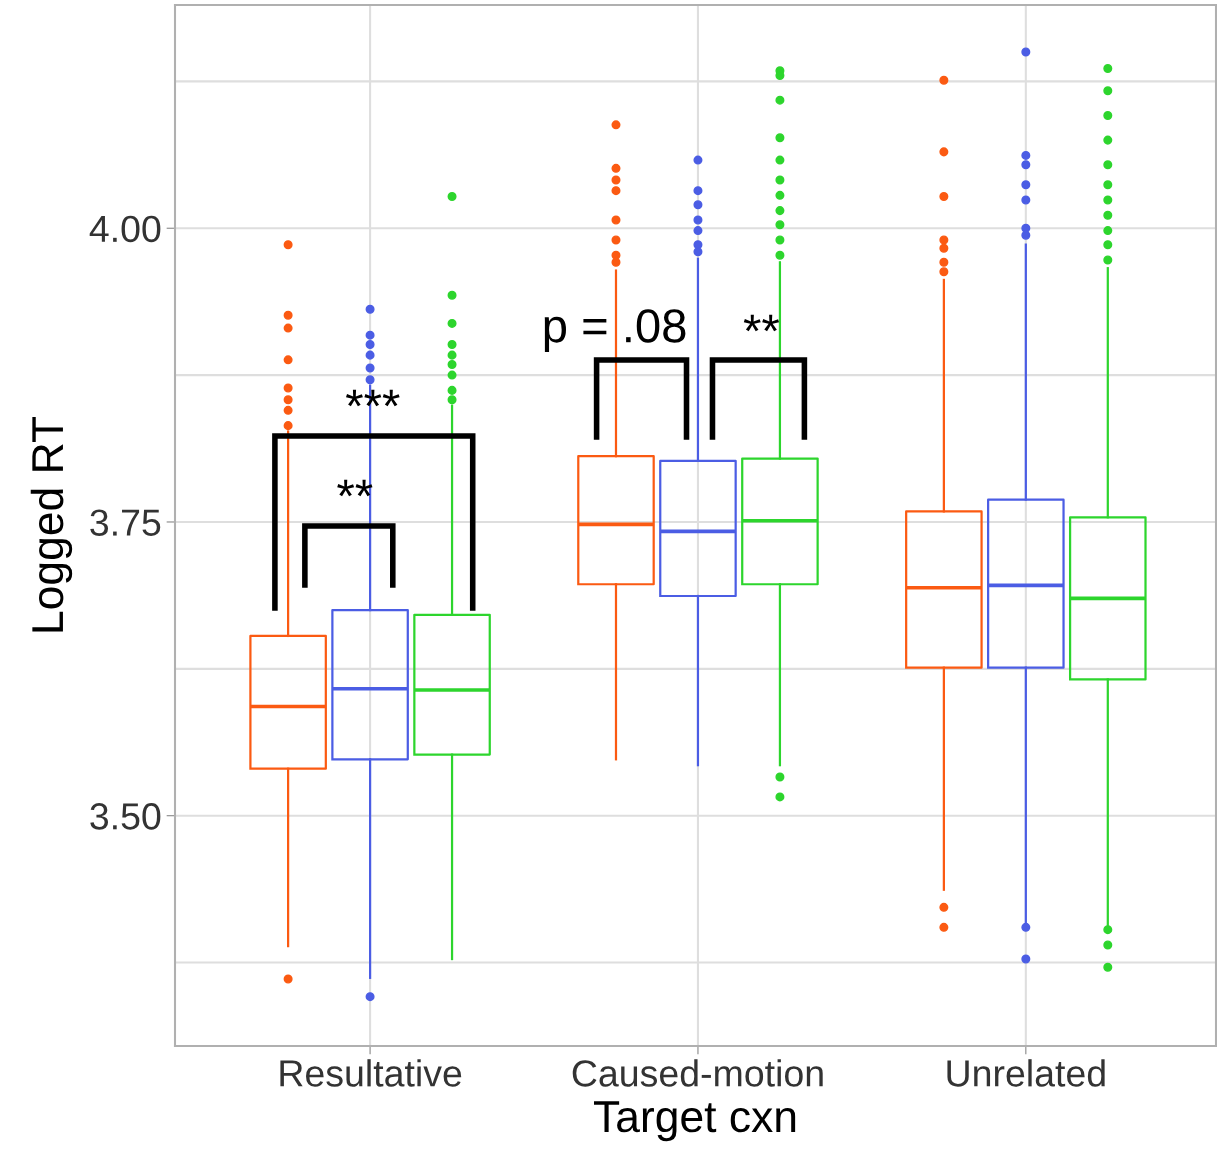 The width and height of the screenshot is (1217, 1153). Describe the element at coordinates (371, 1073) in the screenshot. I see `x-tick-label: Resultative` at that location.